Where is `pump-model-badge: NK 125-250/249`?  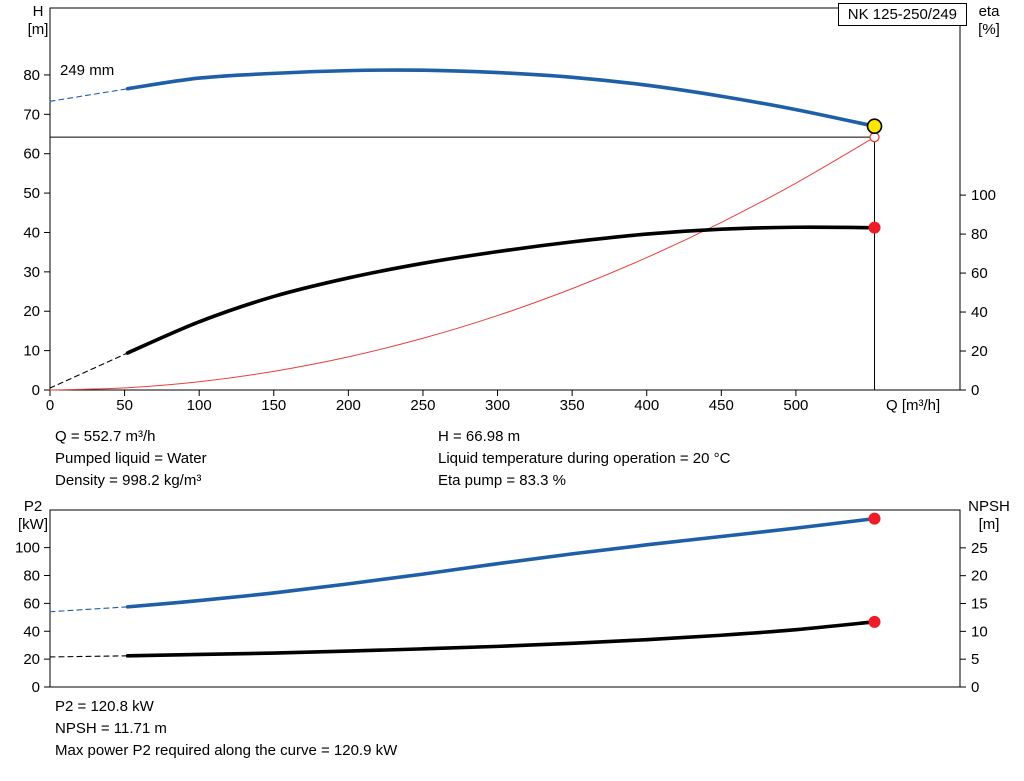 pump-model-badge: NK 125-250/249 is located at coordinates (902, 14).